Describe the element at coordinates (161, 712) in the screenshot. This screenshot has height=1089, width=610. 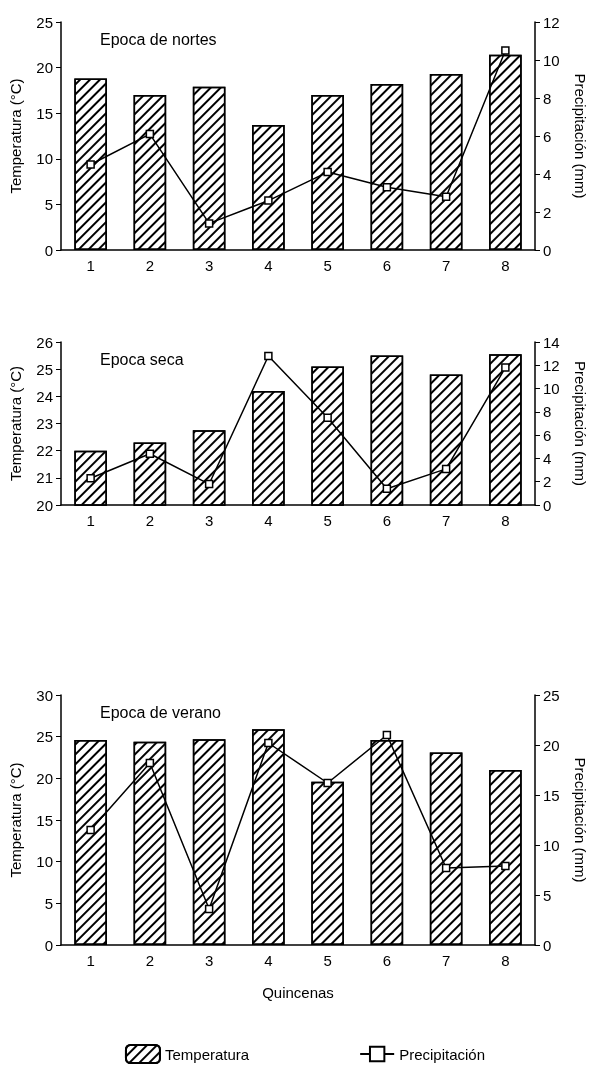
I see `text: Epoca de verano` at that location.